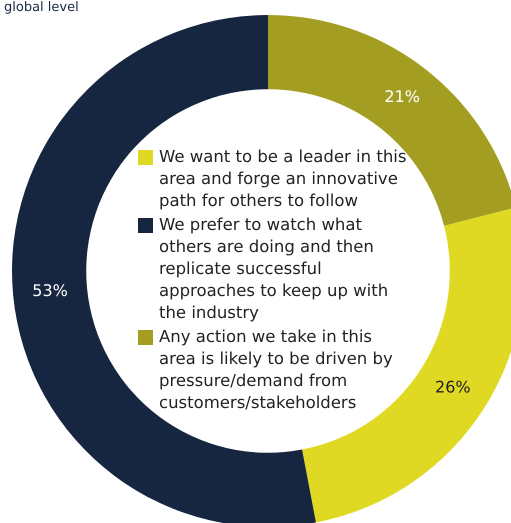 The image size is (511, 523). I want to click on legend-label: We want to be a leader in this area and forge an innovative path for others to follow, so click(283, 179).